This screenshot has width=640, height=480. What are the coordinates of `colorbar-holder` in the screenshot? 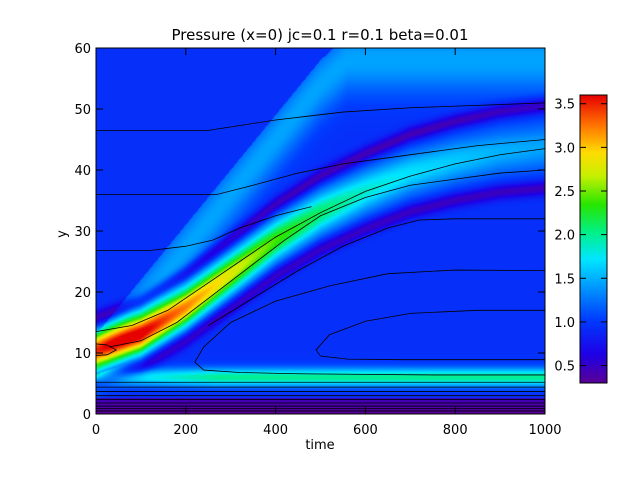 It's located at (593, 239).